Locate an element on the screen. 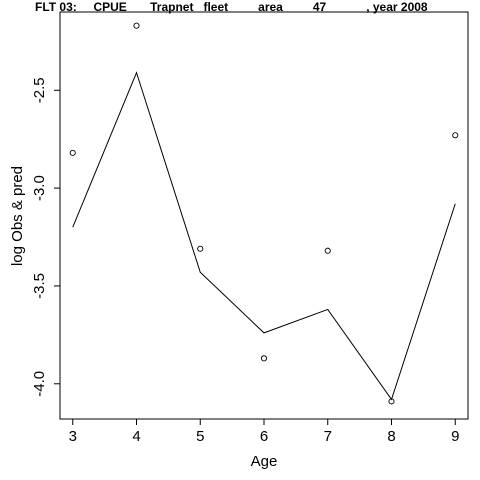  x-axis: 3 4 5 6 7 8 9 is located at coordinates (264, 432).